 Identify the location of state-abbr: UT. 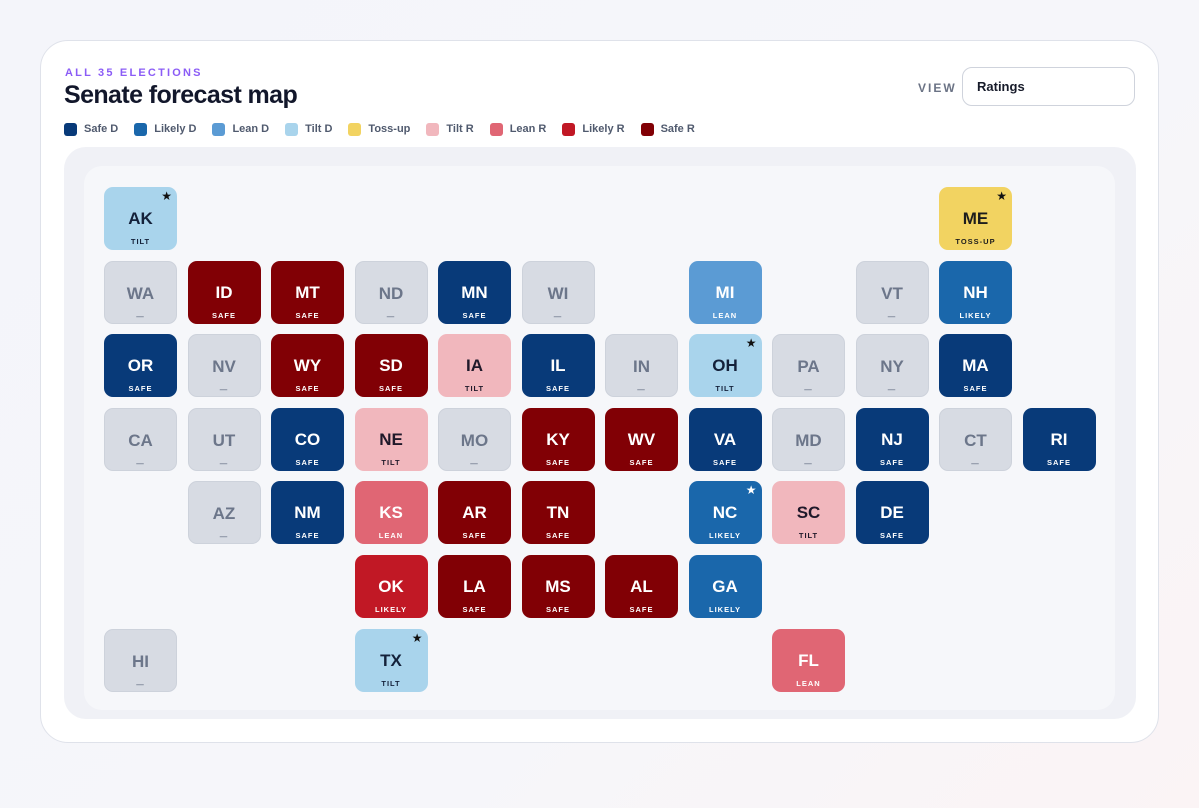
(224, 440).